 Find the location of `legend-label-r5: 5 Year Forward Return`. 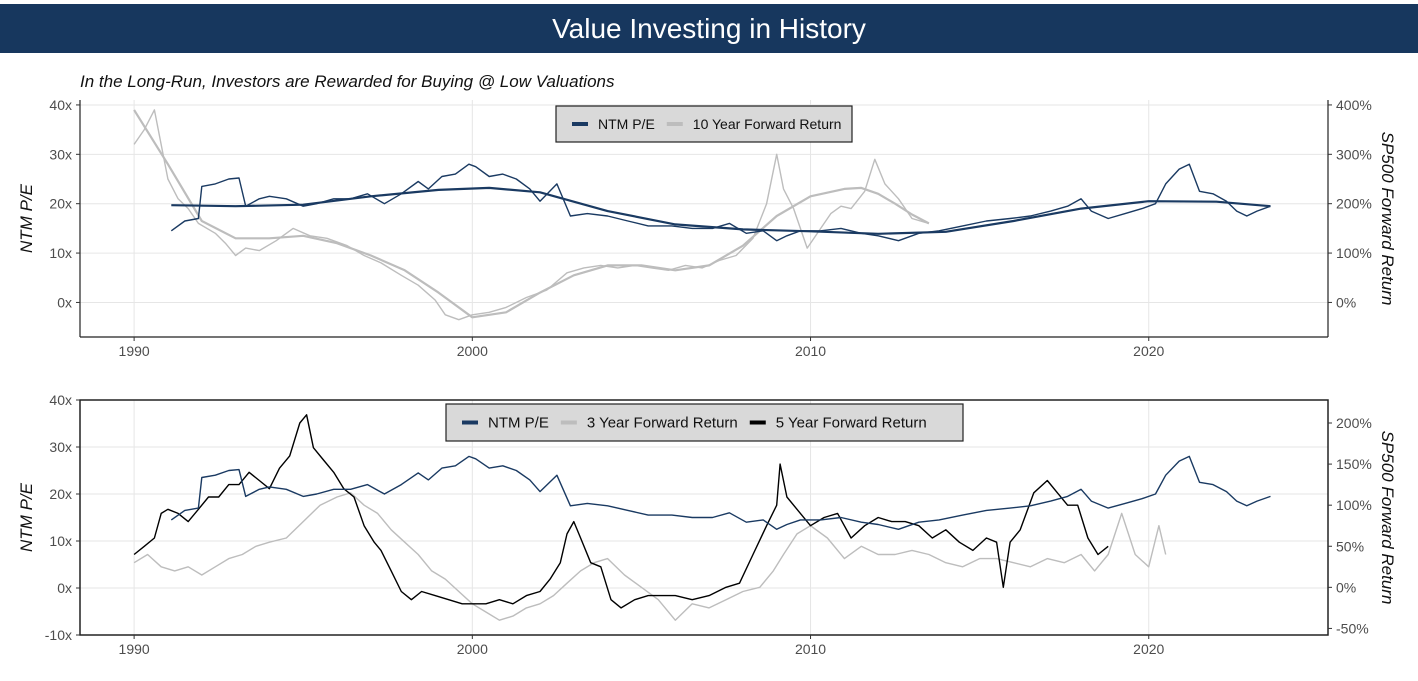

legend-label-r5: 5 Year Forward Return is located at coordinates (851, 423).